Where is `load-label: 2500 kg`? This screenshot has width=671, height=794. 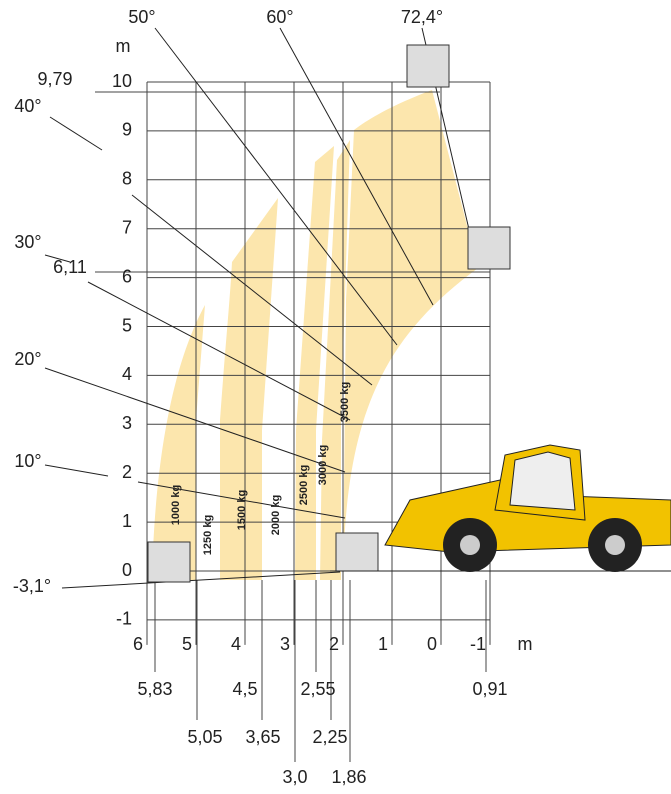
load-label: 2500 kg is located at coordinates (304, 485).